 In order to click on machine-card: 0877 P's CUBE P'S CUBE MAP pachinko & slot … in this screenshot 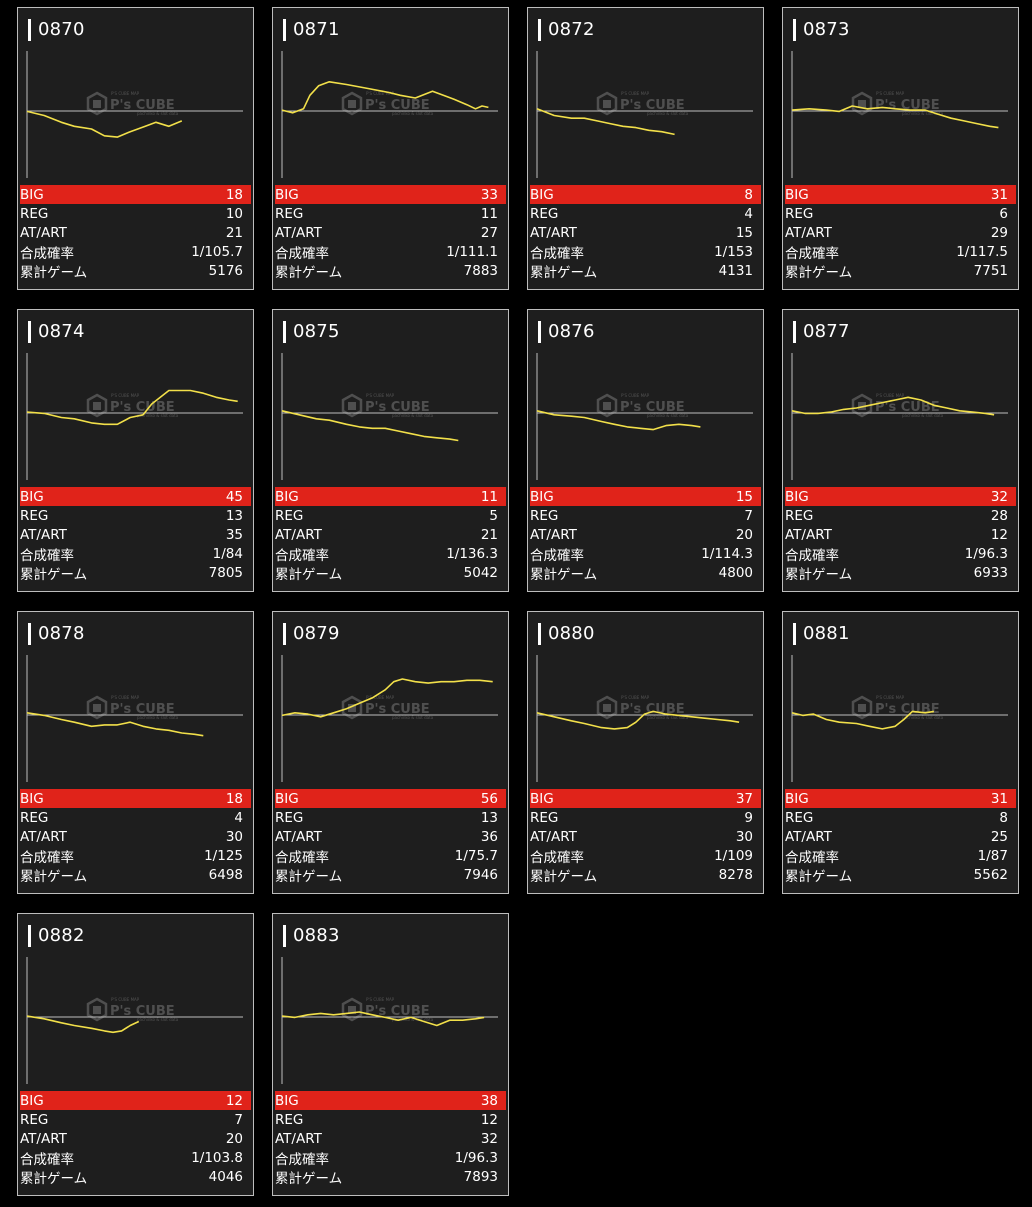, I will do `click(900, 450)`.